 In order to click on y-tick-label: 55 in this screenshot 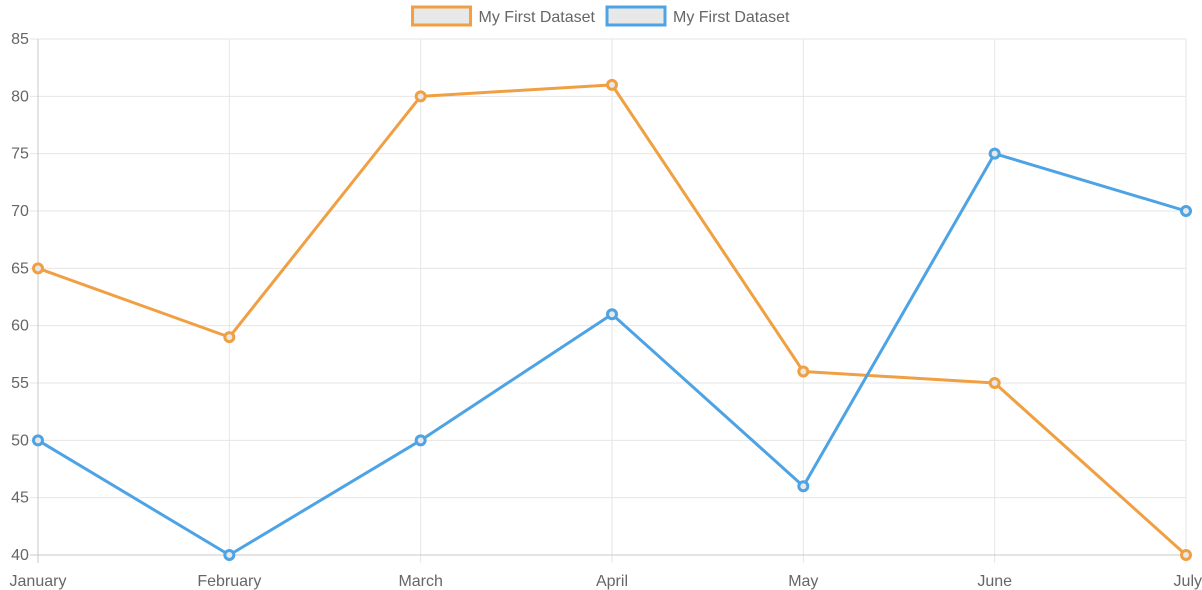, I will do `click(20, 383)`.